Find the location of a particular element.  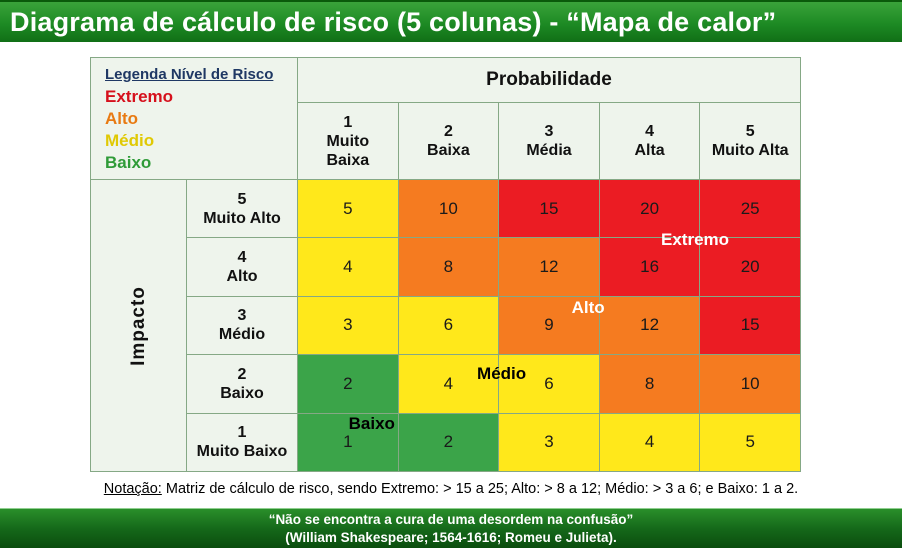

col-number: 1 is located at coordinates (348, 122).